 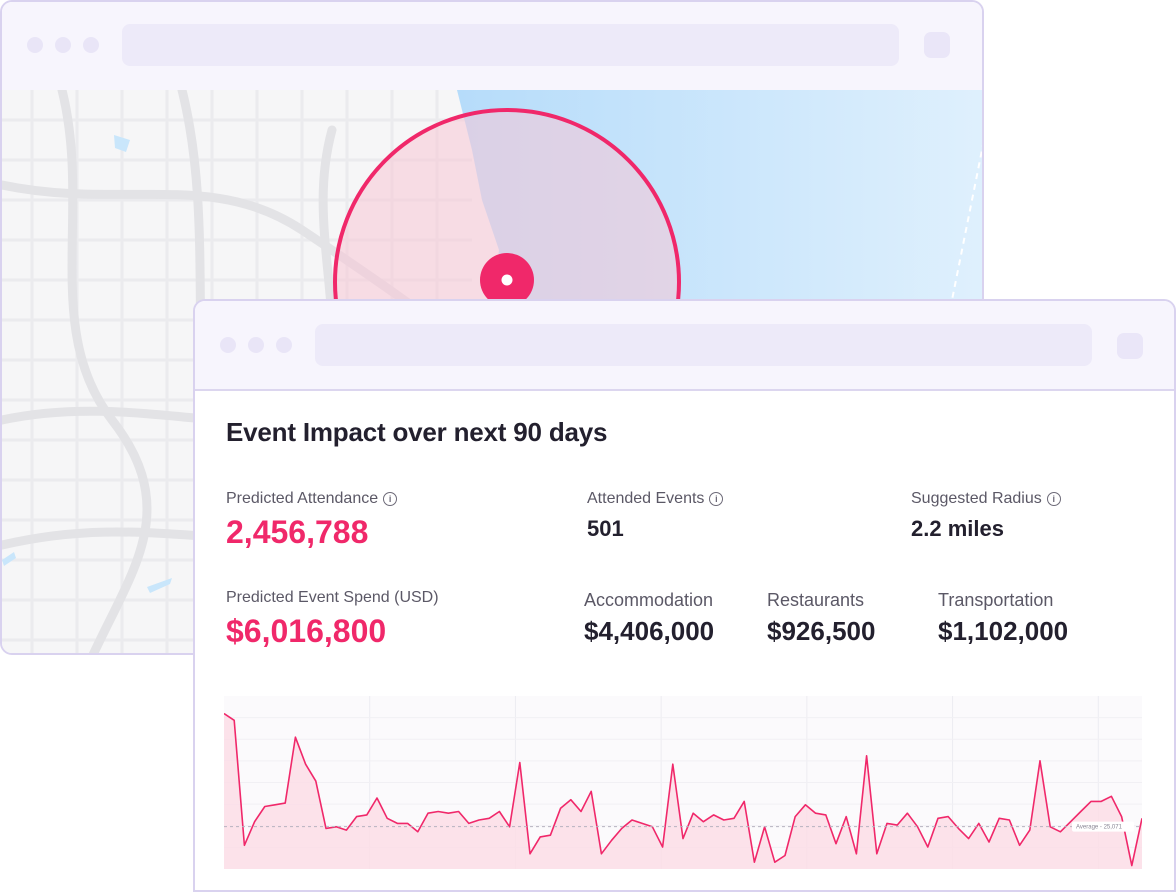 I want to click on attended-events-label-row: Attended Events i, so click(x=655, y=499).